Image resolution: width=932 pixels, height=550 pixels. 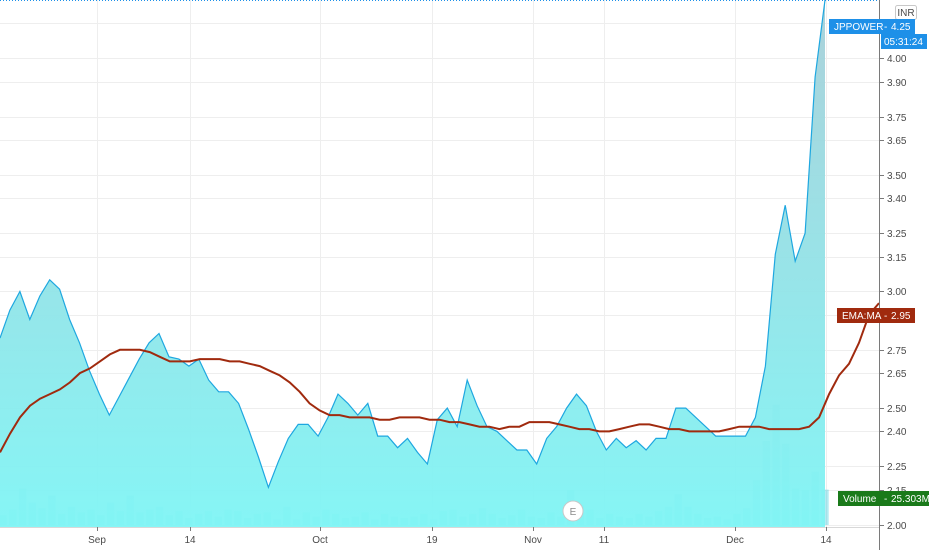 I want to click on price-tag: JPPOWER - 4.25 05:31:24, so click(x=878, y=34).